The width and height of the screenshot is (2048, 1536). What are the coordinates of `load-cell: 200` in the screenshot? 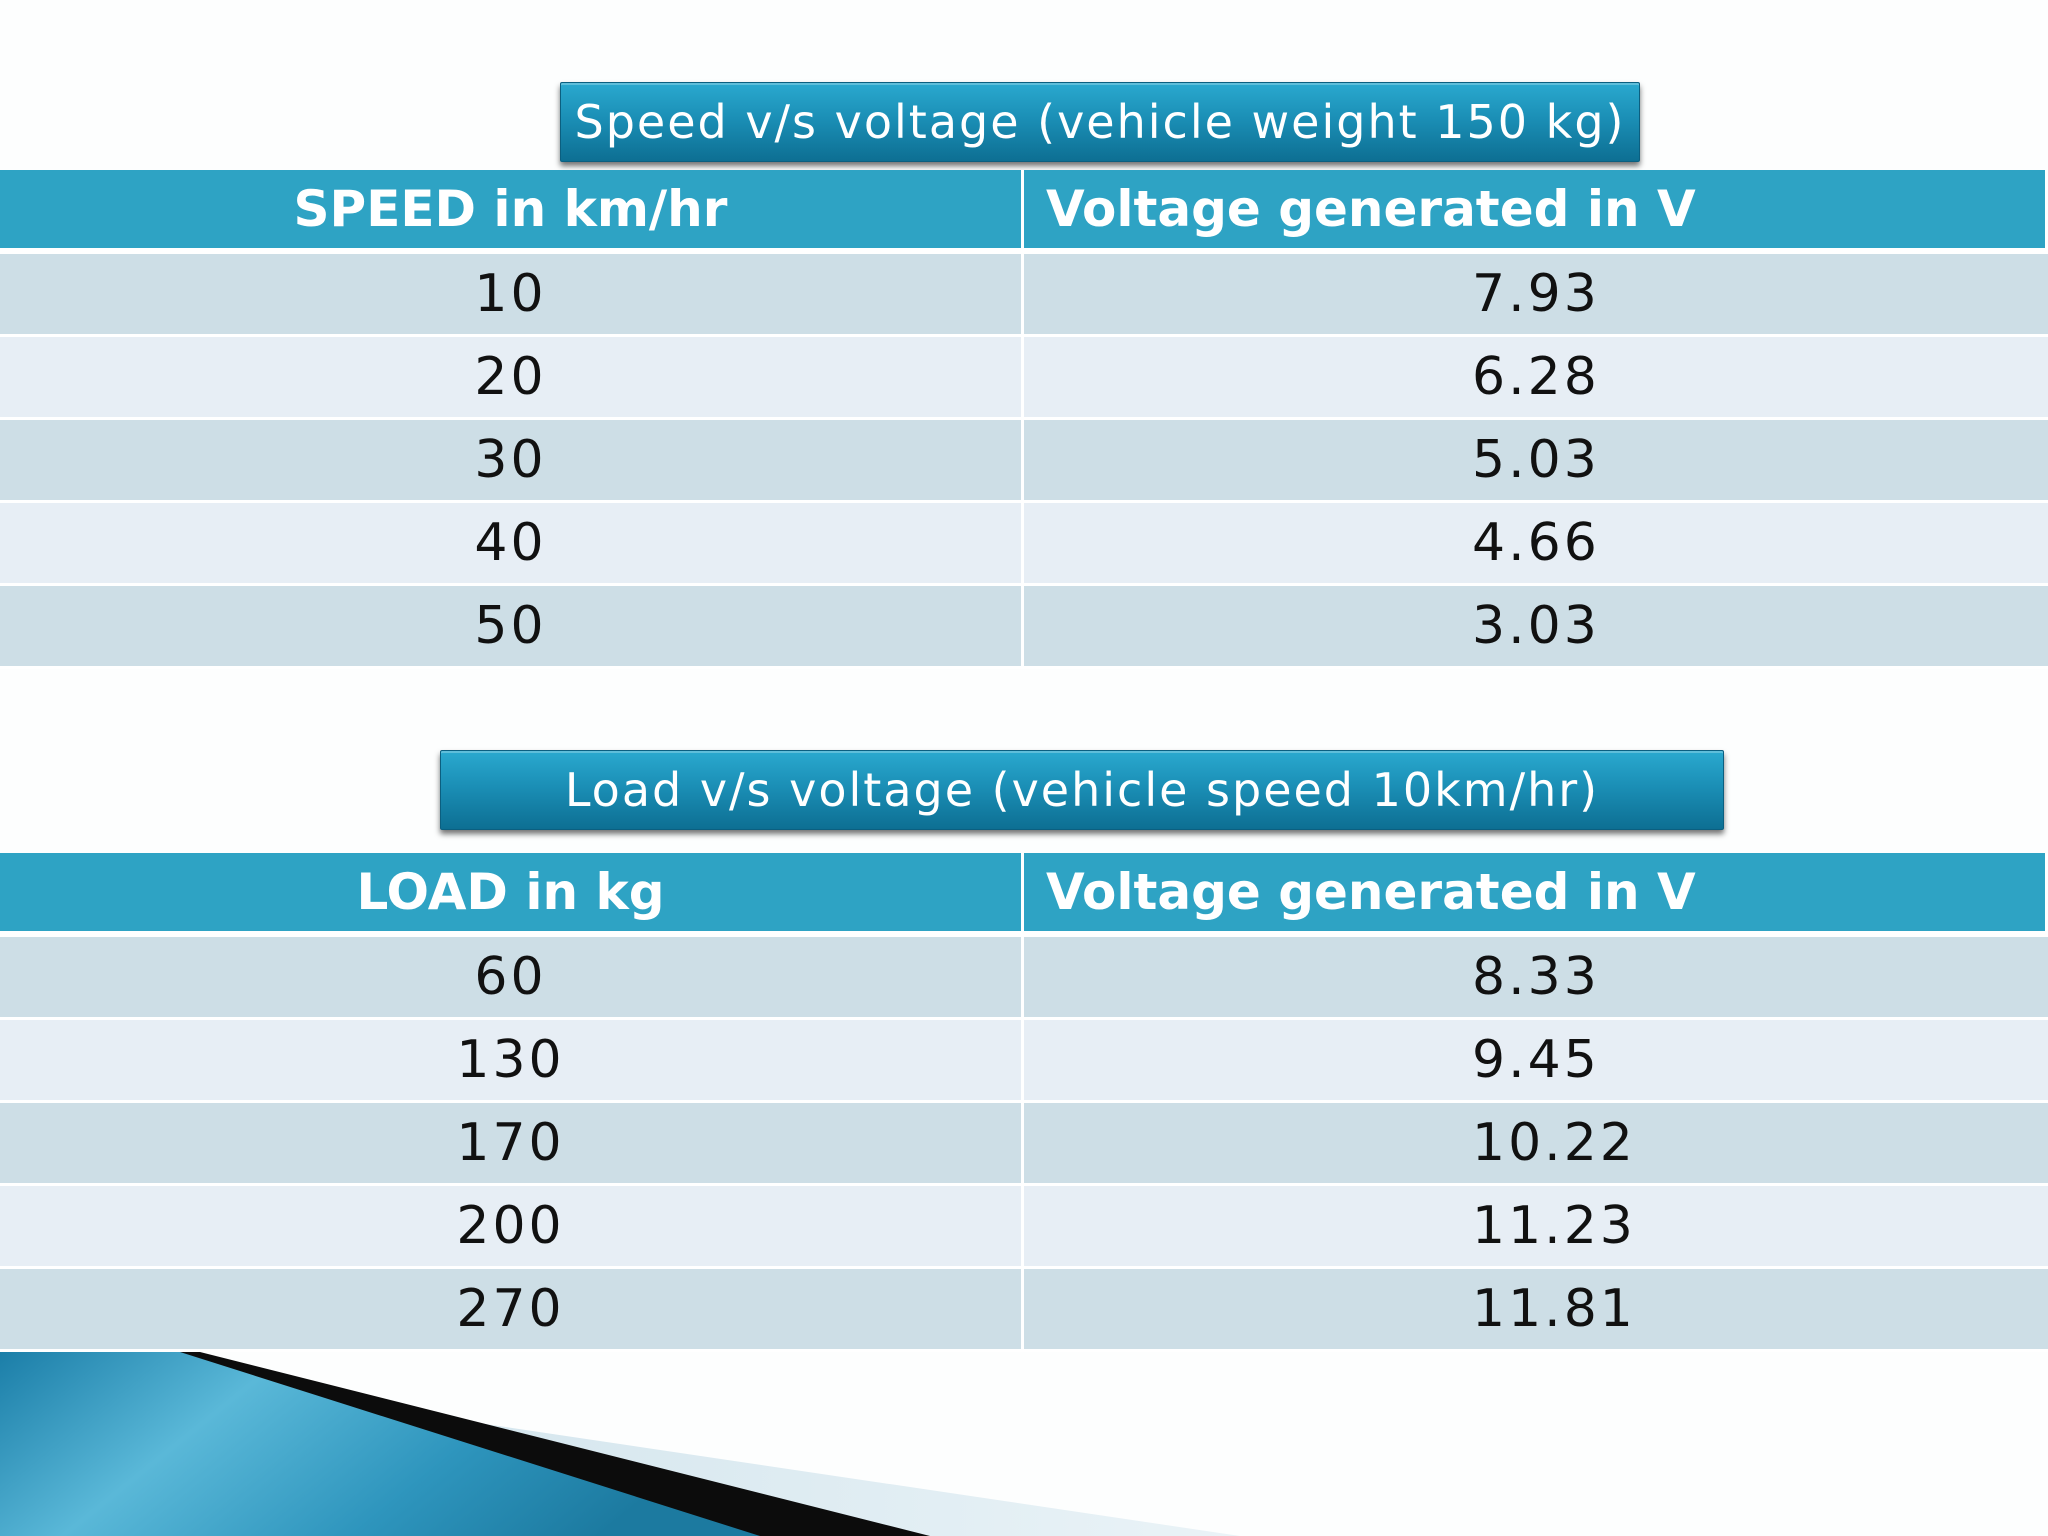 It's located at (512, 1227).